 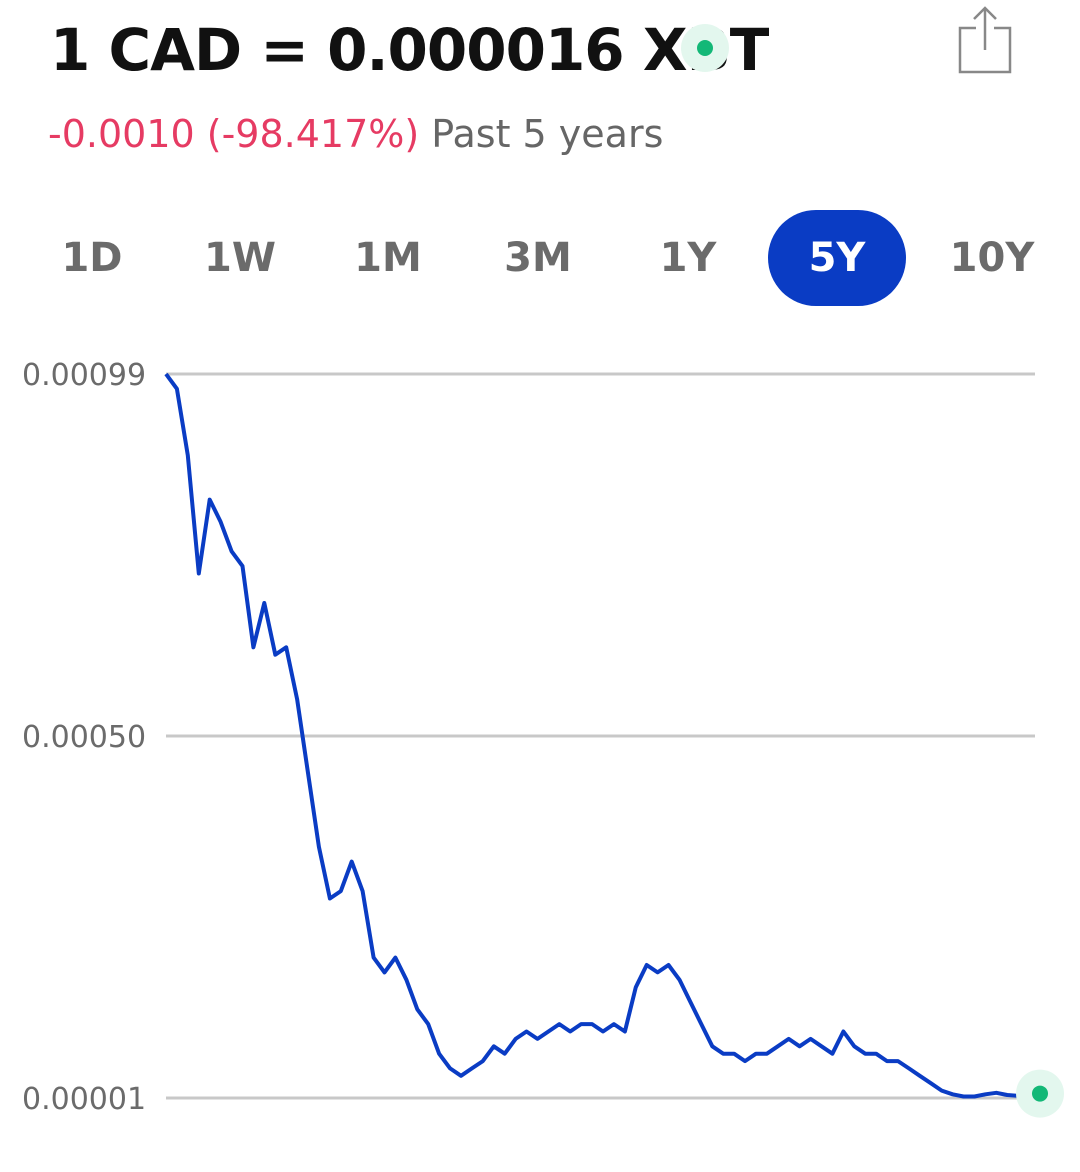 I want to click on range-selector: 1D 1W 1M 3M 1Y 5Y 10Y, so click(x=540, y=258).